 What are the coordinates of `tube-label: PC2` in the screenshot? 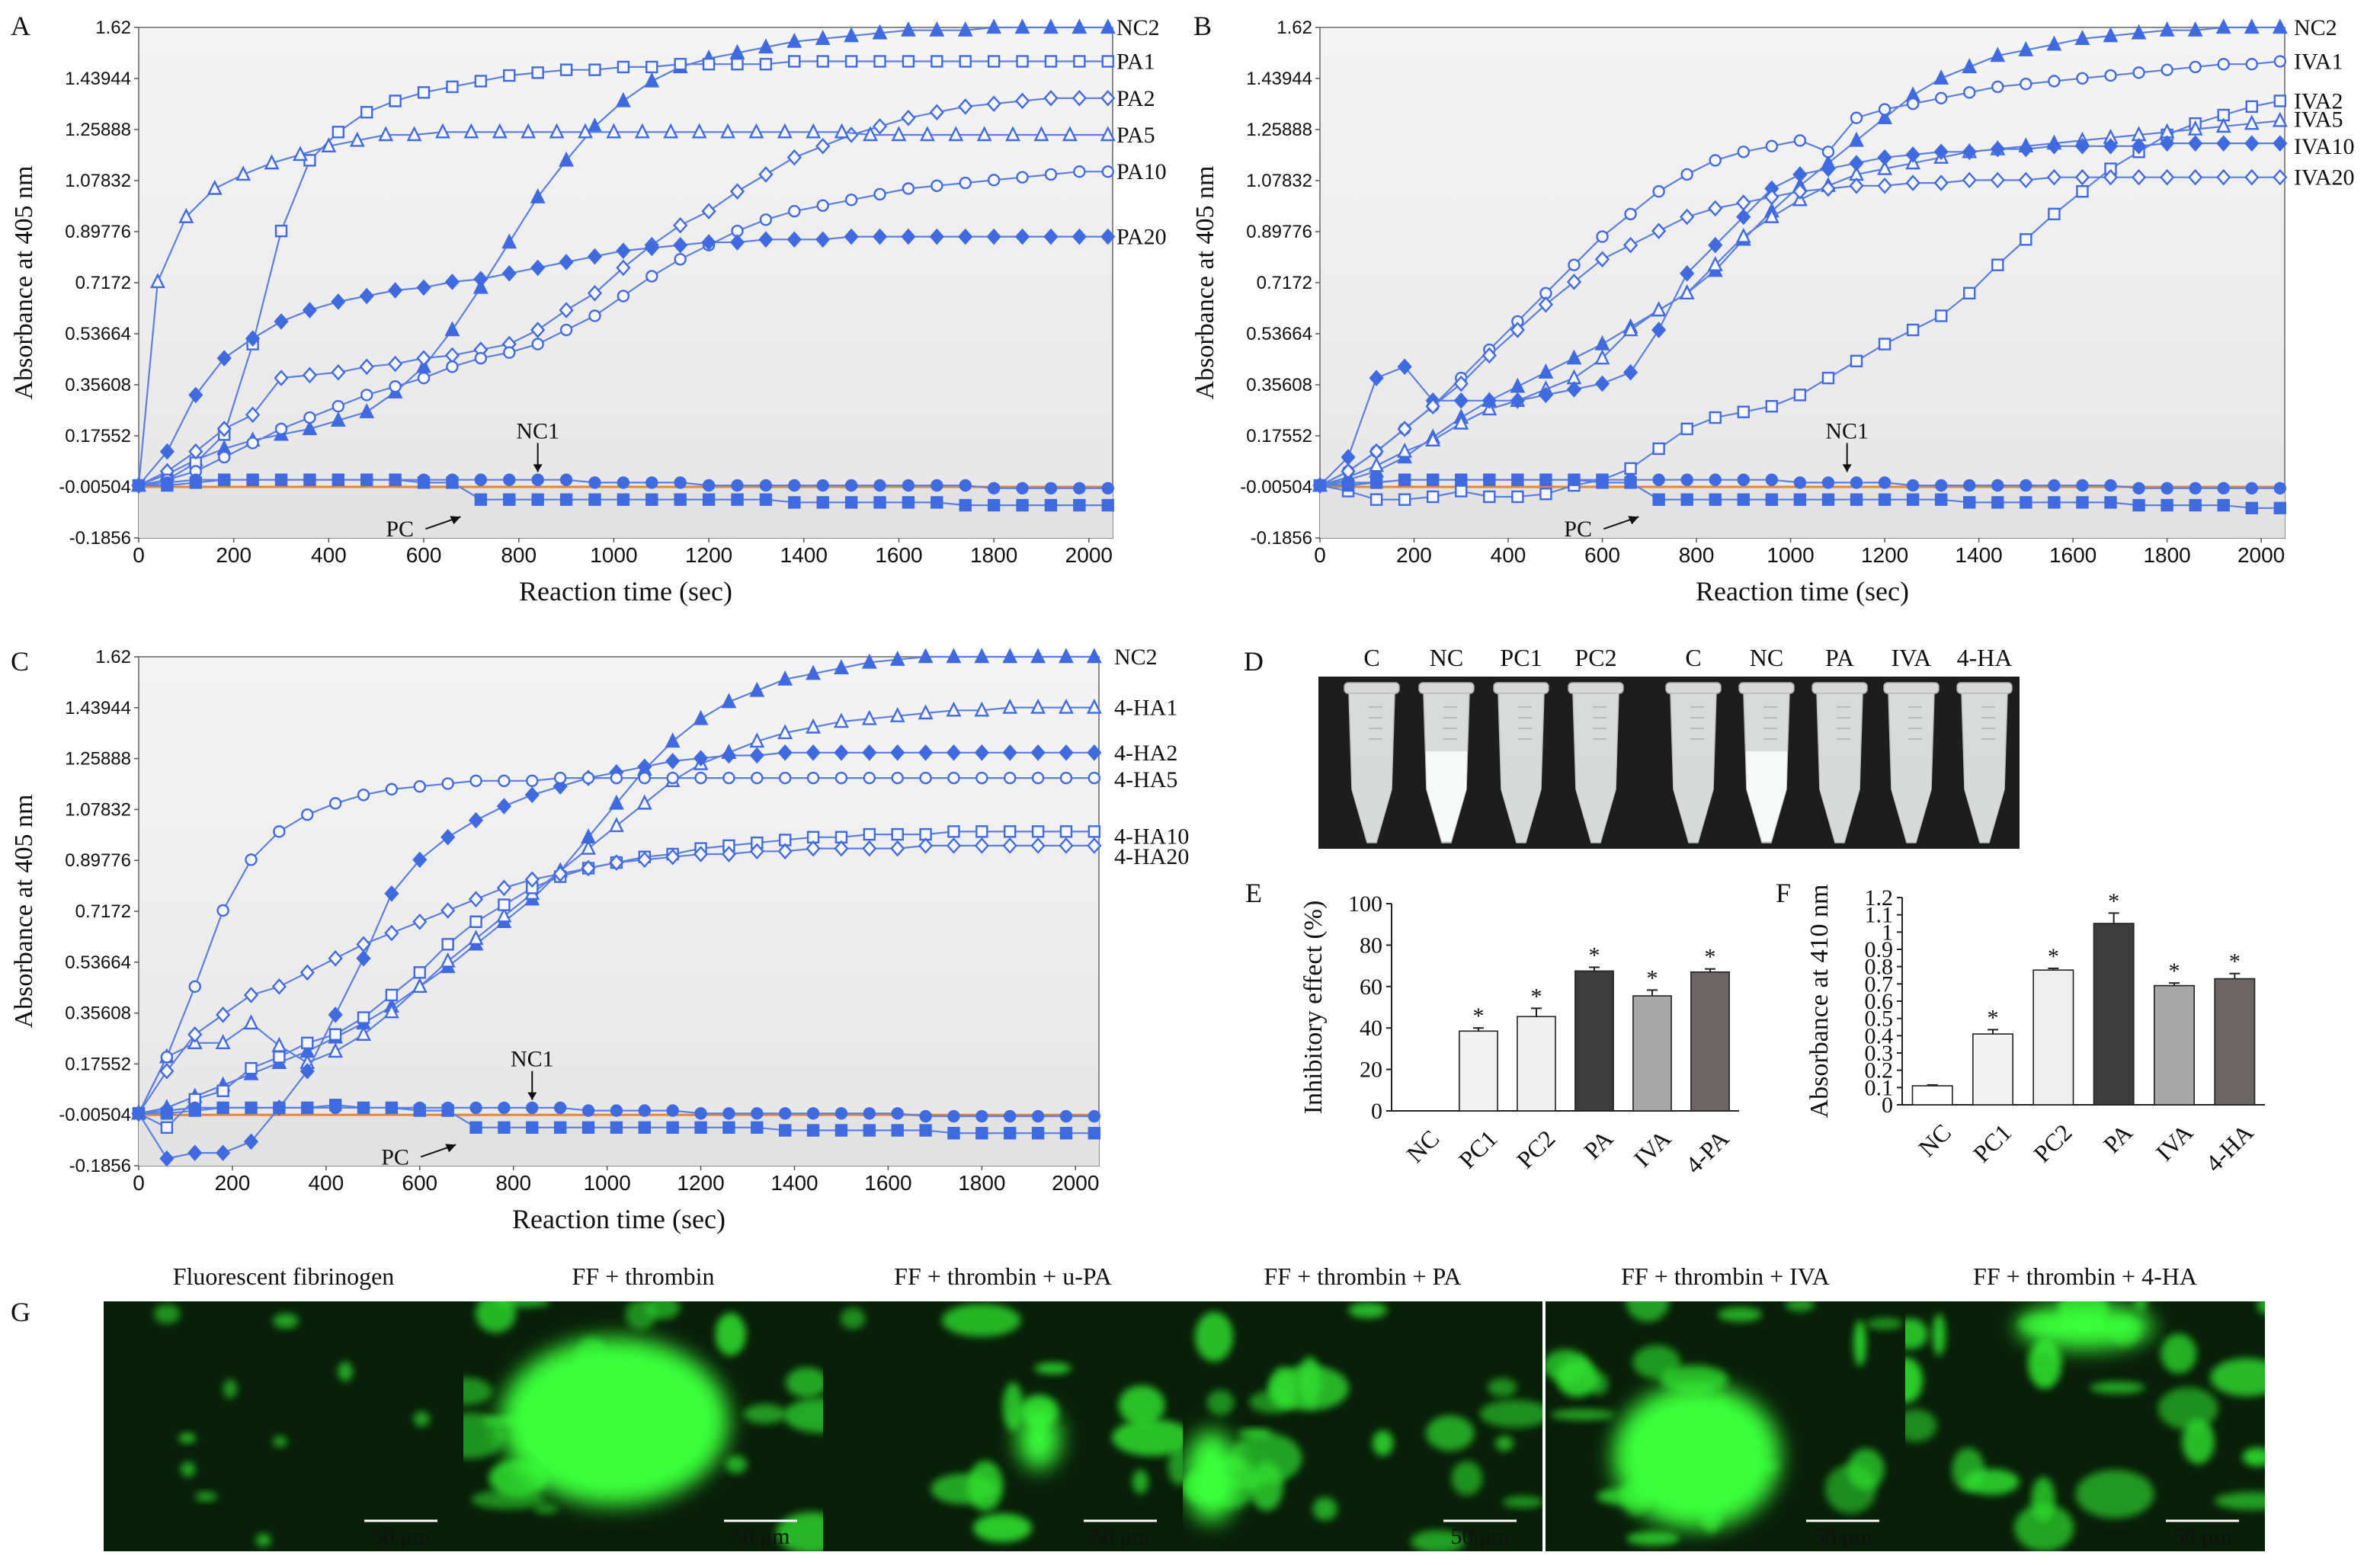 It's located at (1595, 657).